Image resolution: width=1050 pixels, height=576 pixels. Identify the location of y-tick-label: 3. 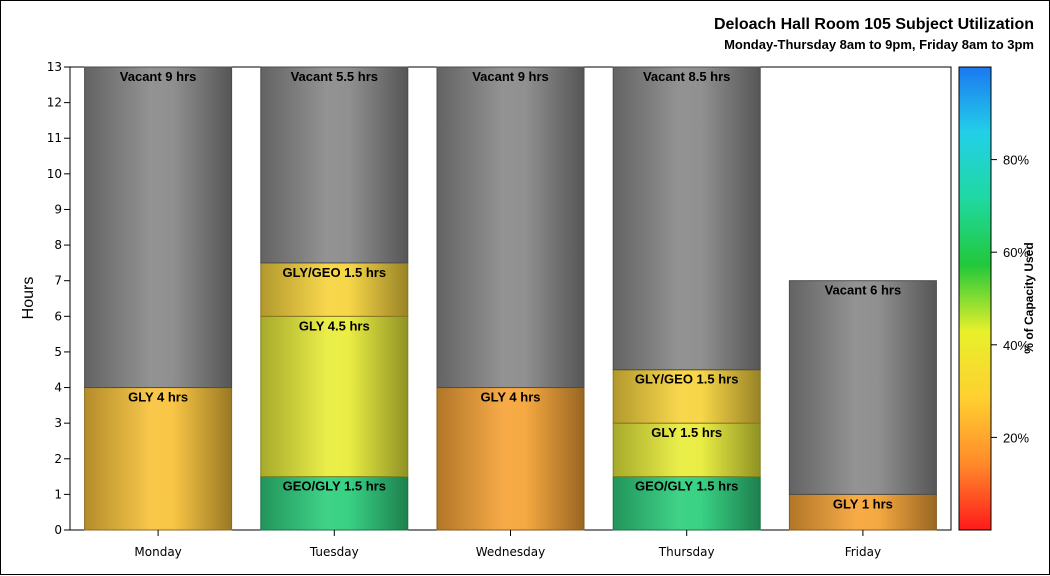
(58, 423).